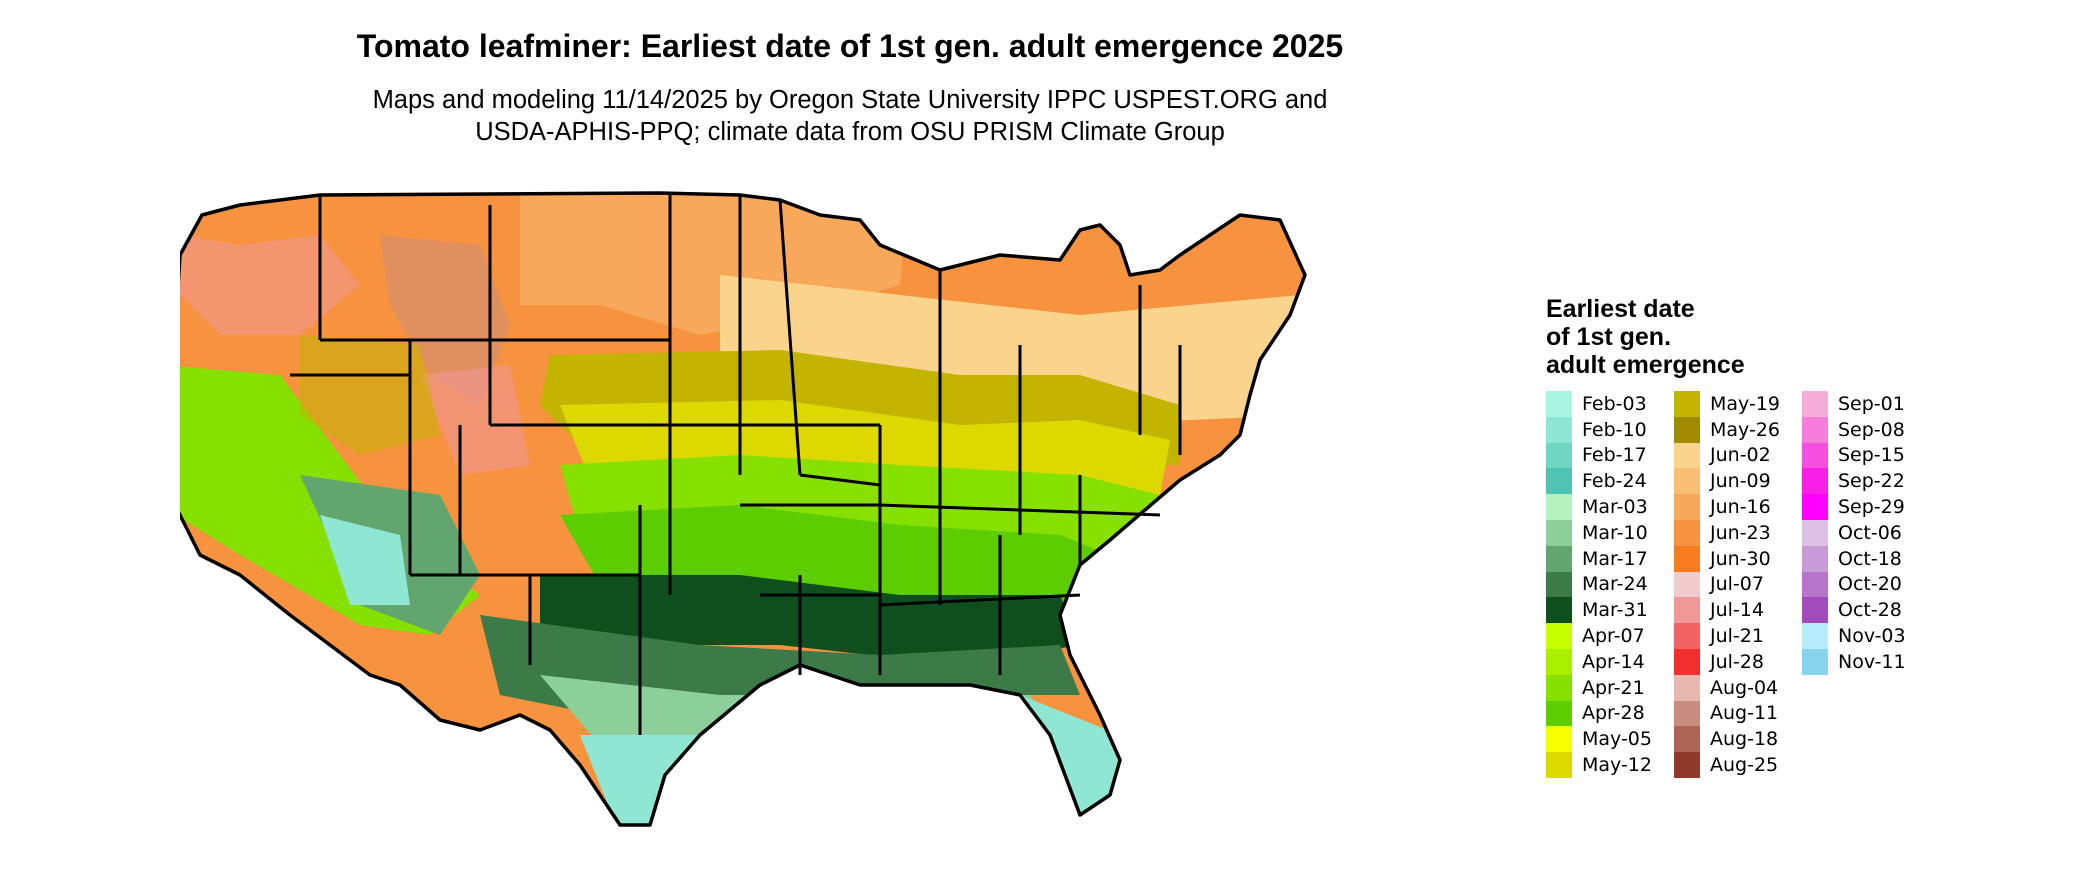 This screenshot has width=2100, height=892. I want to click on legend-item: Mar-03, so click(1610, 507).